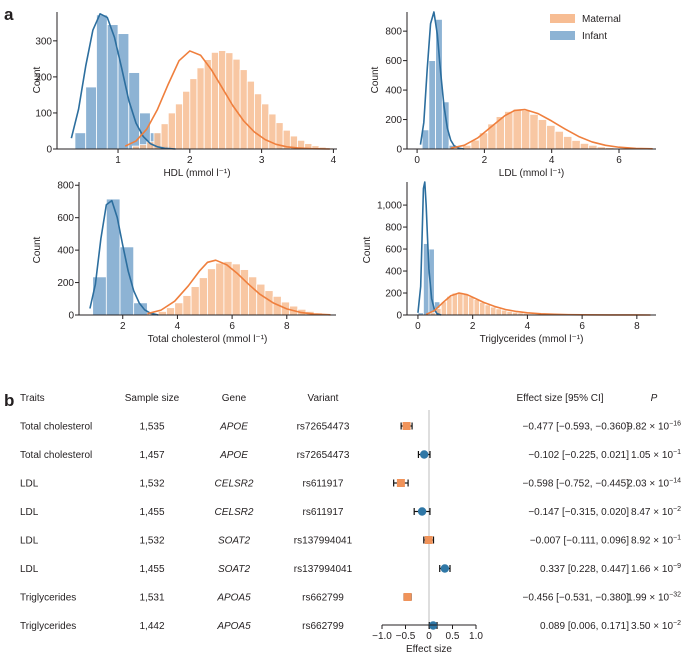 The image size is (685, 657). I want to click on forest-x-tick-label: 0.5, so click(453, 636).